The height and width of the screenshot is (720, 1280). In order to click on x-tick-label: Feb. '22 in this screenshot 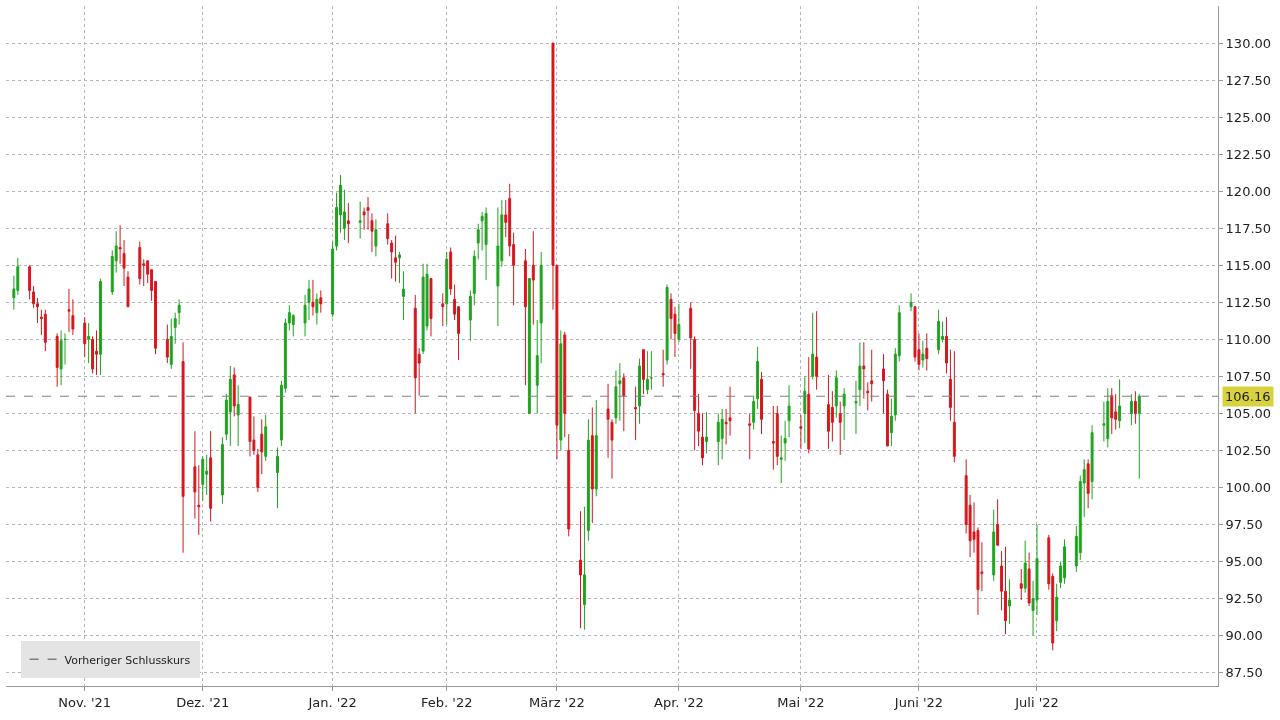, I will do `click(447, 702)`.